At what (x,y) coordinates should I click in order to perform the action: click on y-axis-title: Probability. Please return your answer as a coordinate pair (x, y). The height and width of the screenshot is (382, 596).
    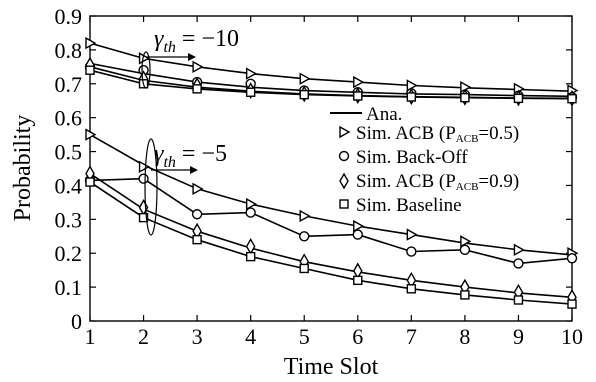
    Looking at the image, I should click on (23, 168).